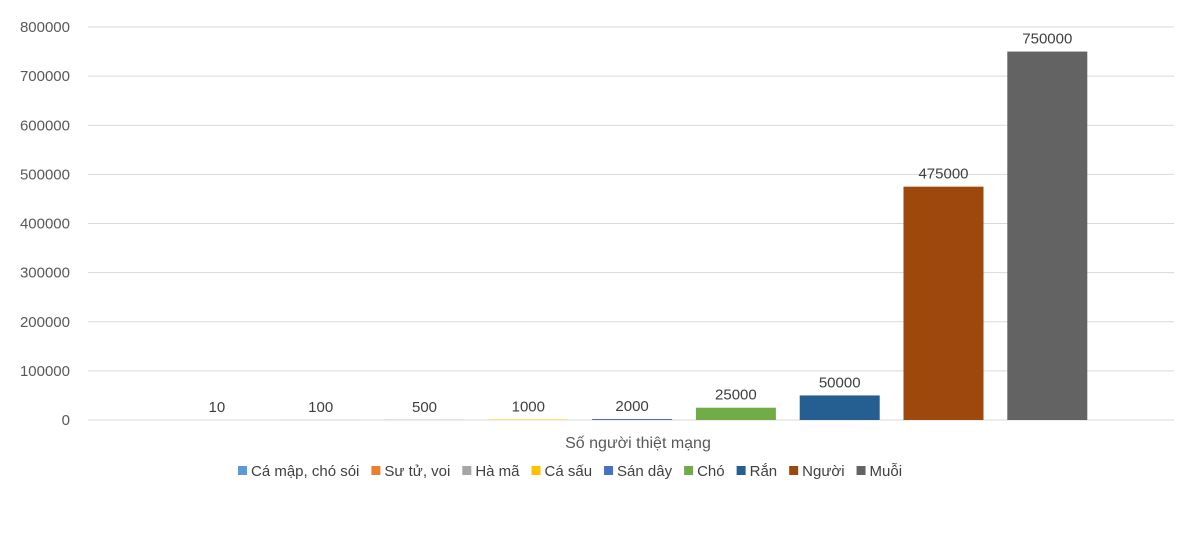 Image resolution: width=1200 pixels, height=538 pixels. Describe the element at coordinates (45, 322) in the screenshot. I see `y-tick-label: 200000` at that location.